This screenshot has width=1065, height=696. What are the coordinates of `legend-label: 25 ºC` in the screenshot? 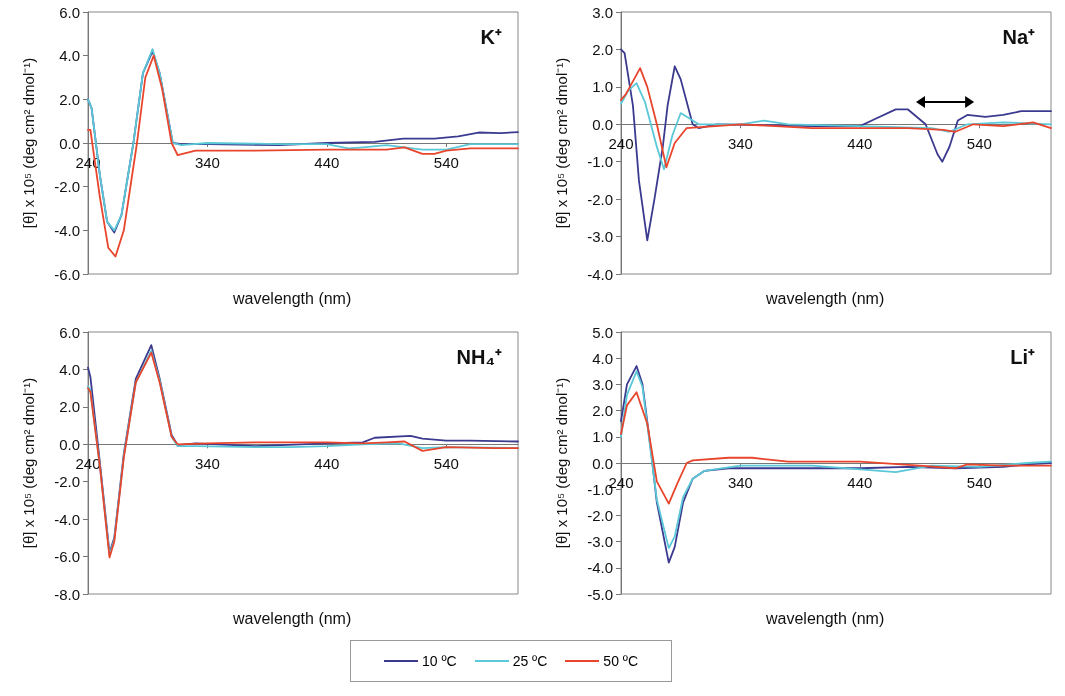 It's located at (530, 661).